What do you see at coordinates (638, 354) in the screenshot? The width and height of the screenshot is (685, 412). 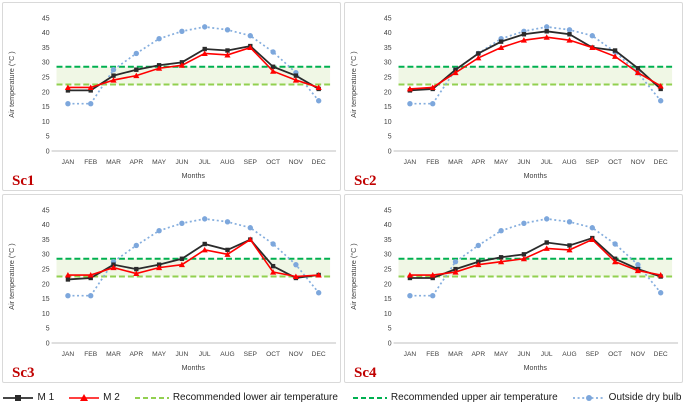 I see `svg-text: NOV` at bounding box center [638, 354].